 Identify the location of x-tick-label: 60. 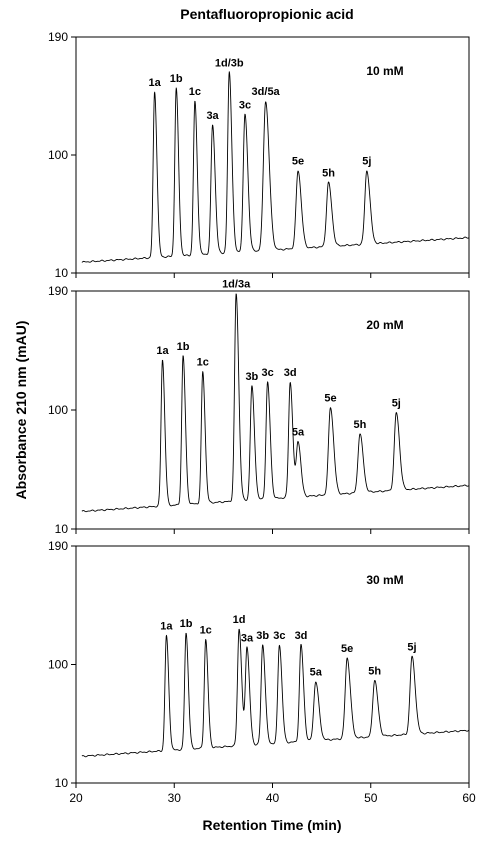
(469, 798).